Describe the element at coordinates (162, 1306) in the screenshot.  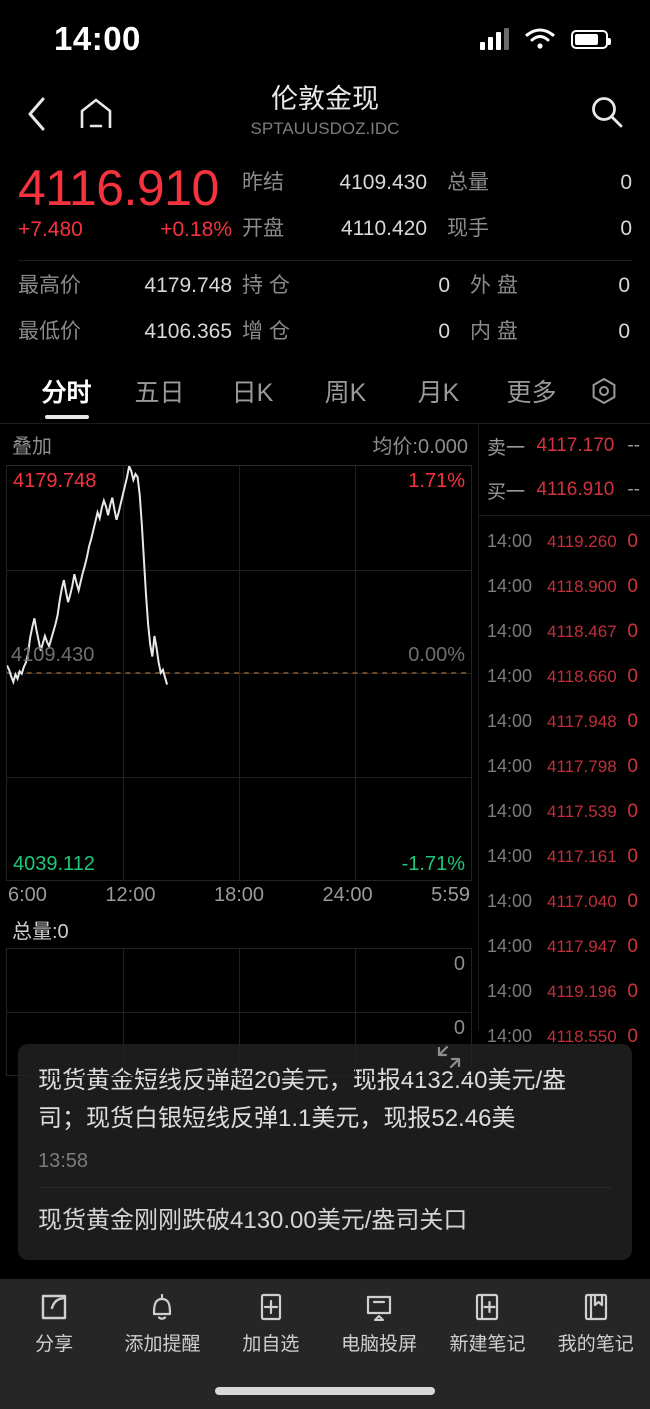
I see `bell-icon` at that location.